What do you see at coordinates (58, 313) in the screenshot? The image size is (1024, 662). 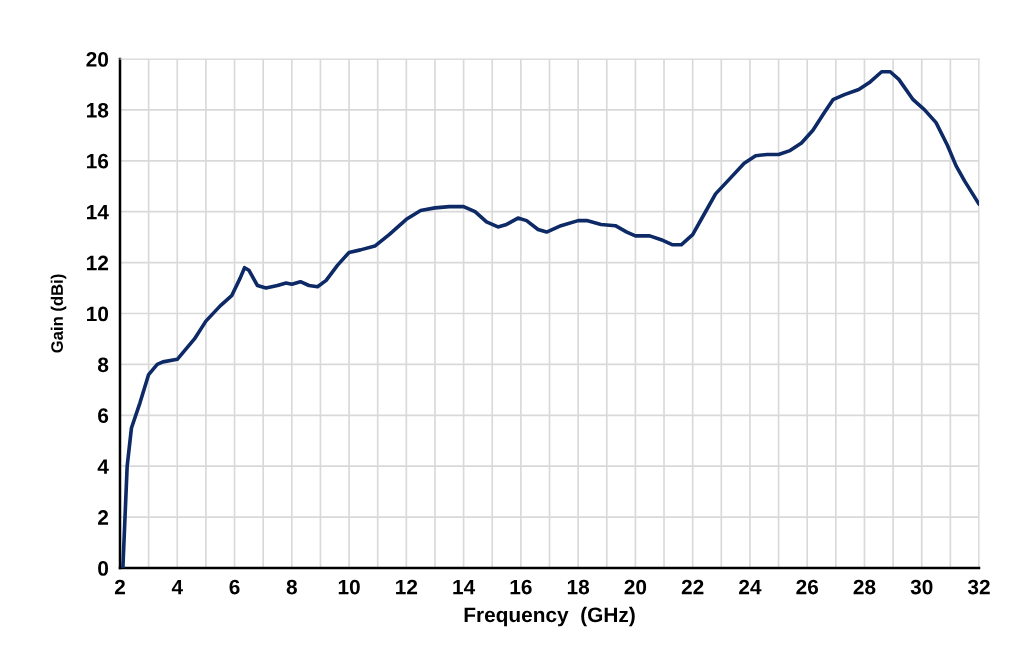 I see `y-axis-title: Gain (dBi)` at bounding box center [58, 313].